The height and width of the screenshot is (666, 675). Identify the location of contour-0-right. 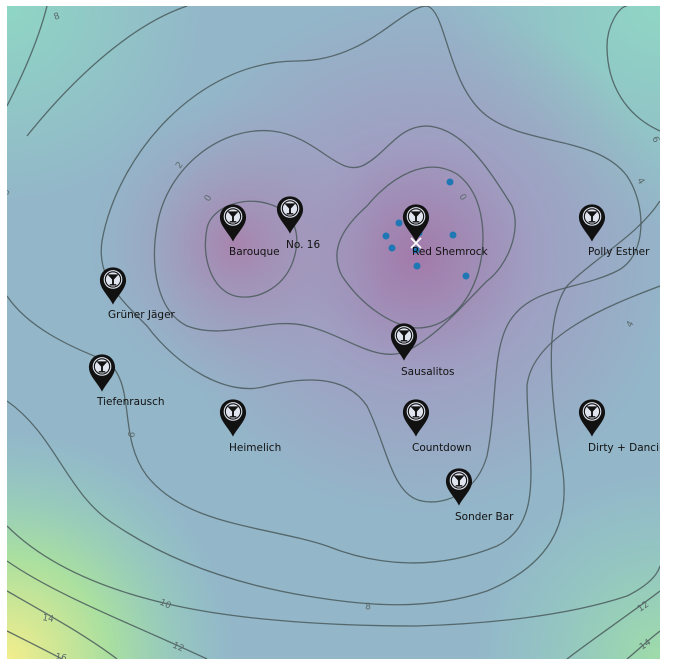
(410, 247).